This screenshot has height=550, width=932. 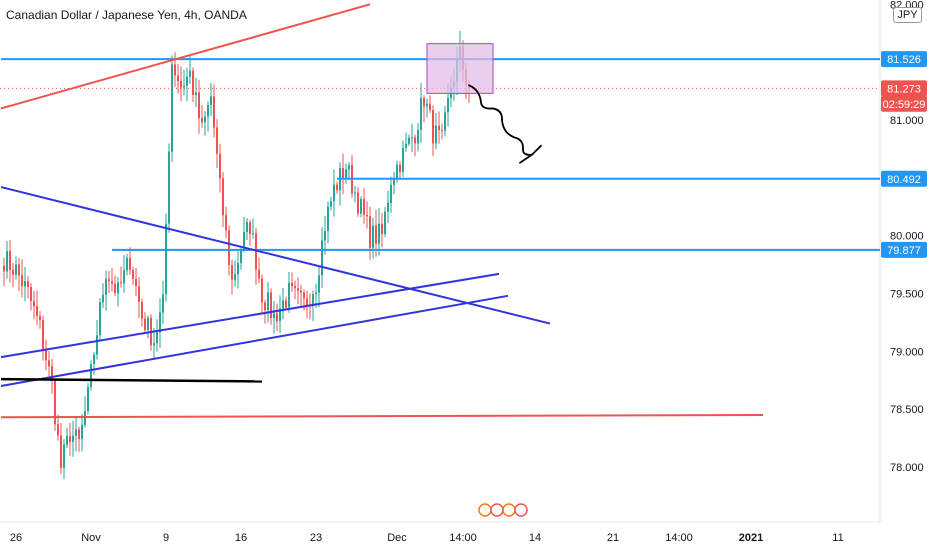 I want to click on x-tick-label: 2021, so click(x=751, y=538).